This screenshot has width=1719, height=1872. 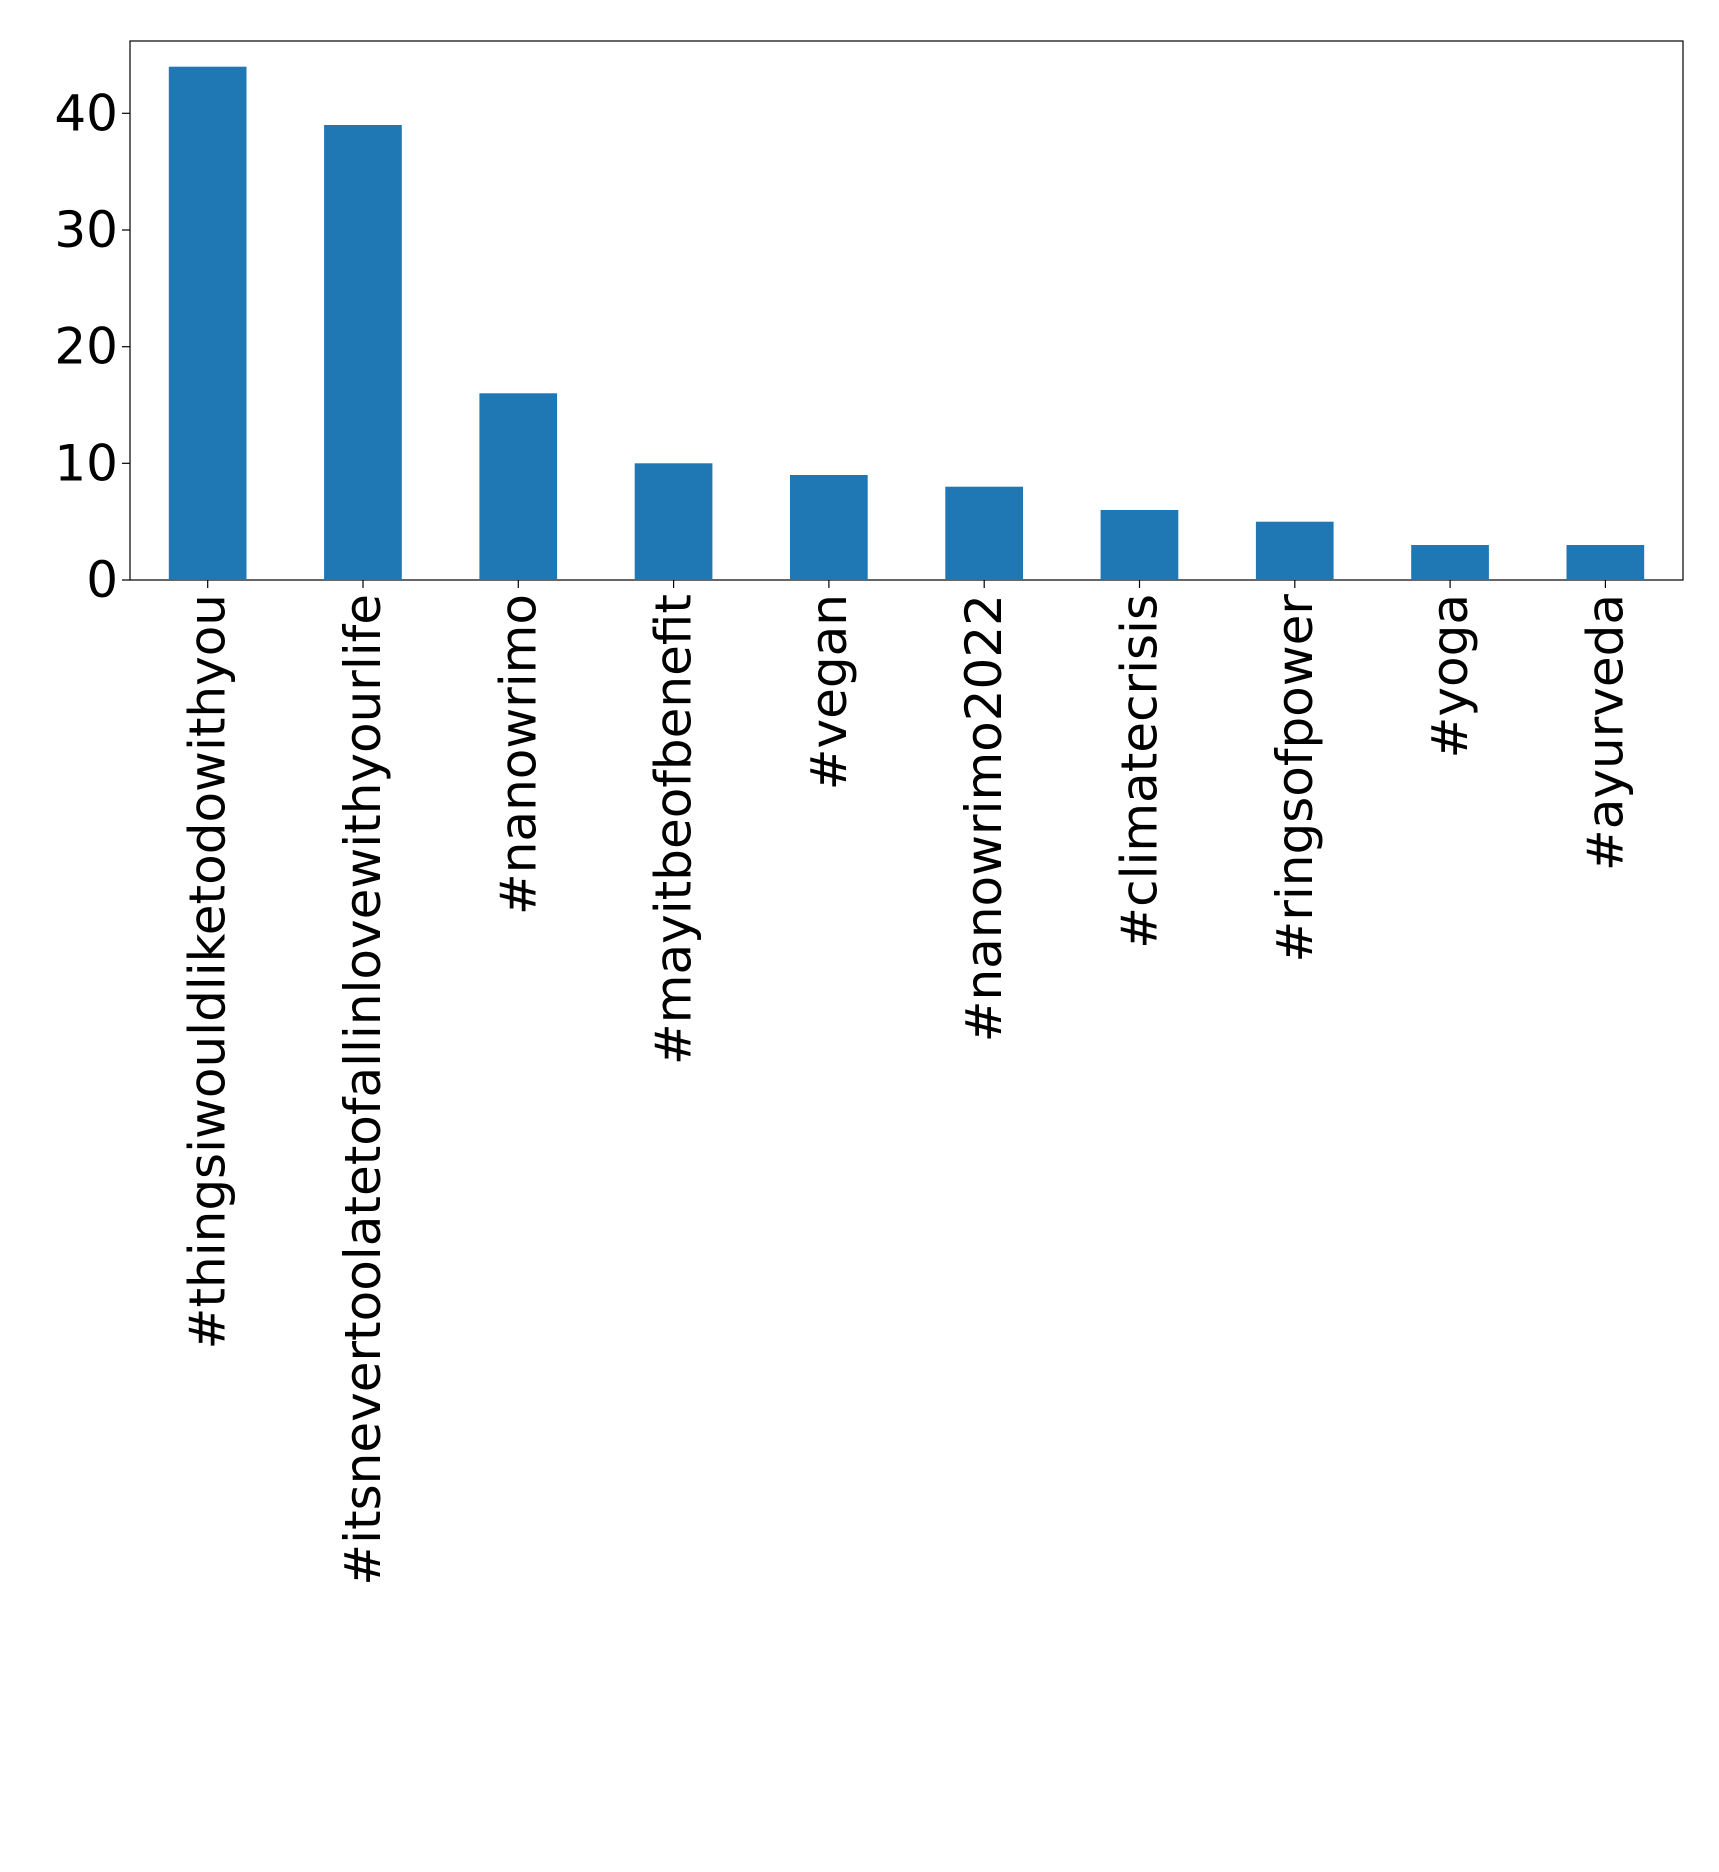 What do you see at coordinates (86, 113) in the screenshot?
I see `y-tick-label: 40` at bounding box center [86, 113].